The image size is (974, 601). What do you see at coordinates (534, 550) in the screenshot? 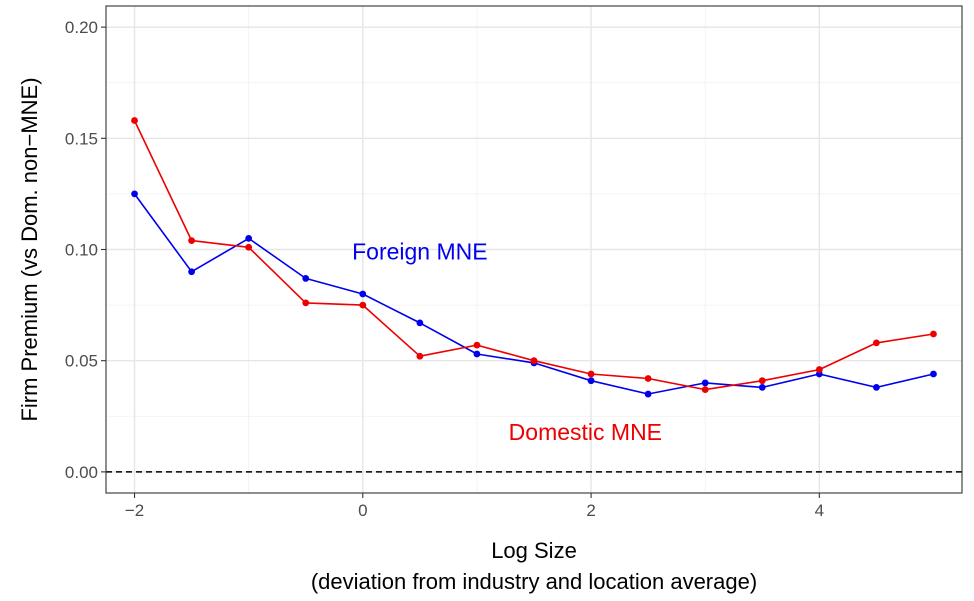
I see `x-axis-title: Log Size` at bounding box center [534, 550].